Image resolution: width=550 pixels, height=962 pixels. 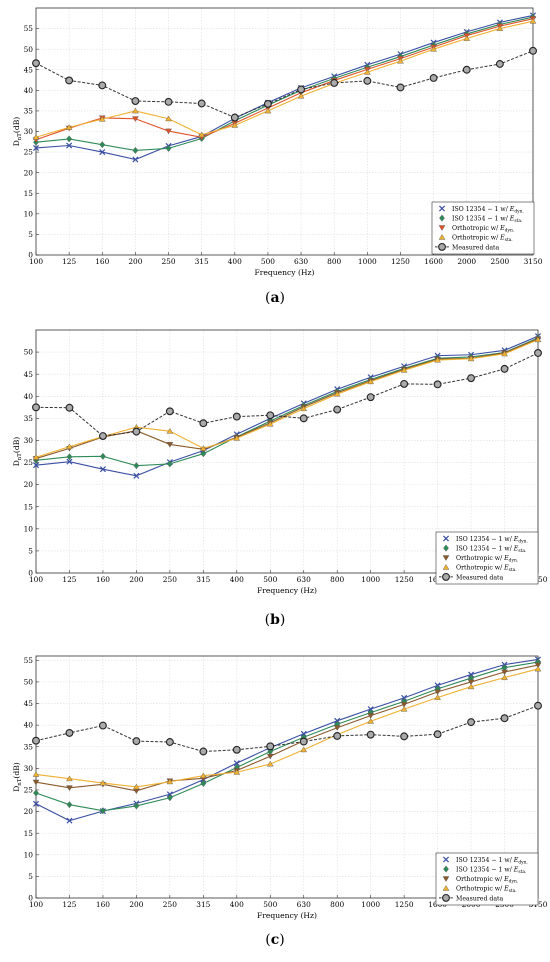 I want to click on legend-entry-label: ISO 12354 − 1 w/ Esta., so click(x=491, y=871).